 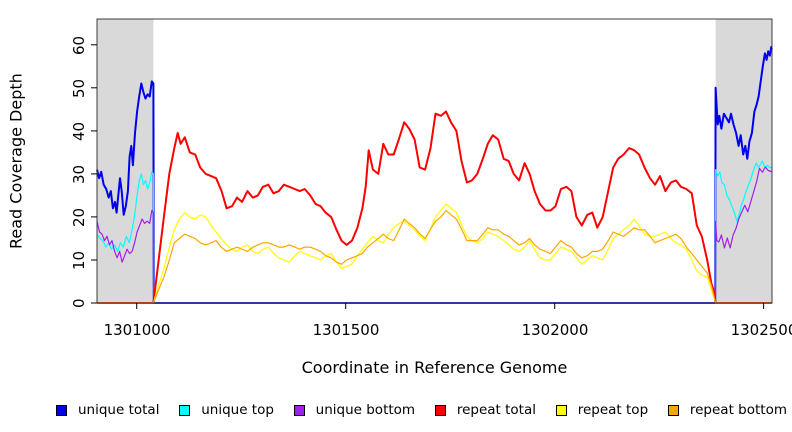 What do you see at coordinates (79, 45) in the screenshot?
I see `y-tick-label: 60` at bounding box center [79, 45].